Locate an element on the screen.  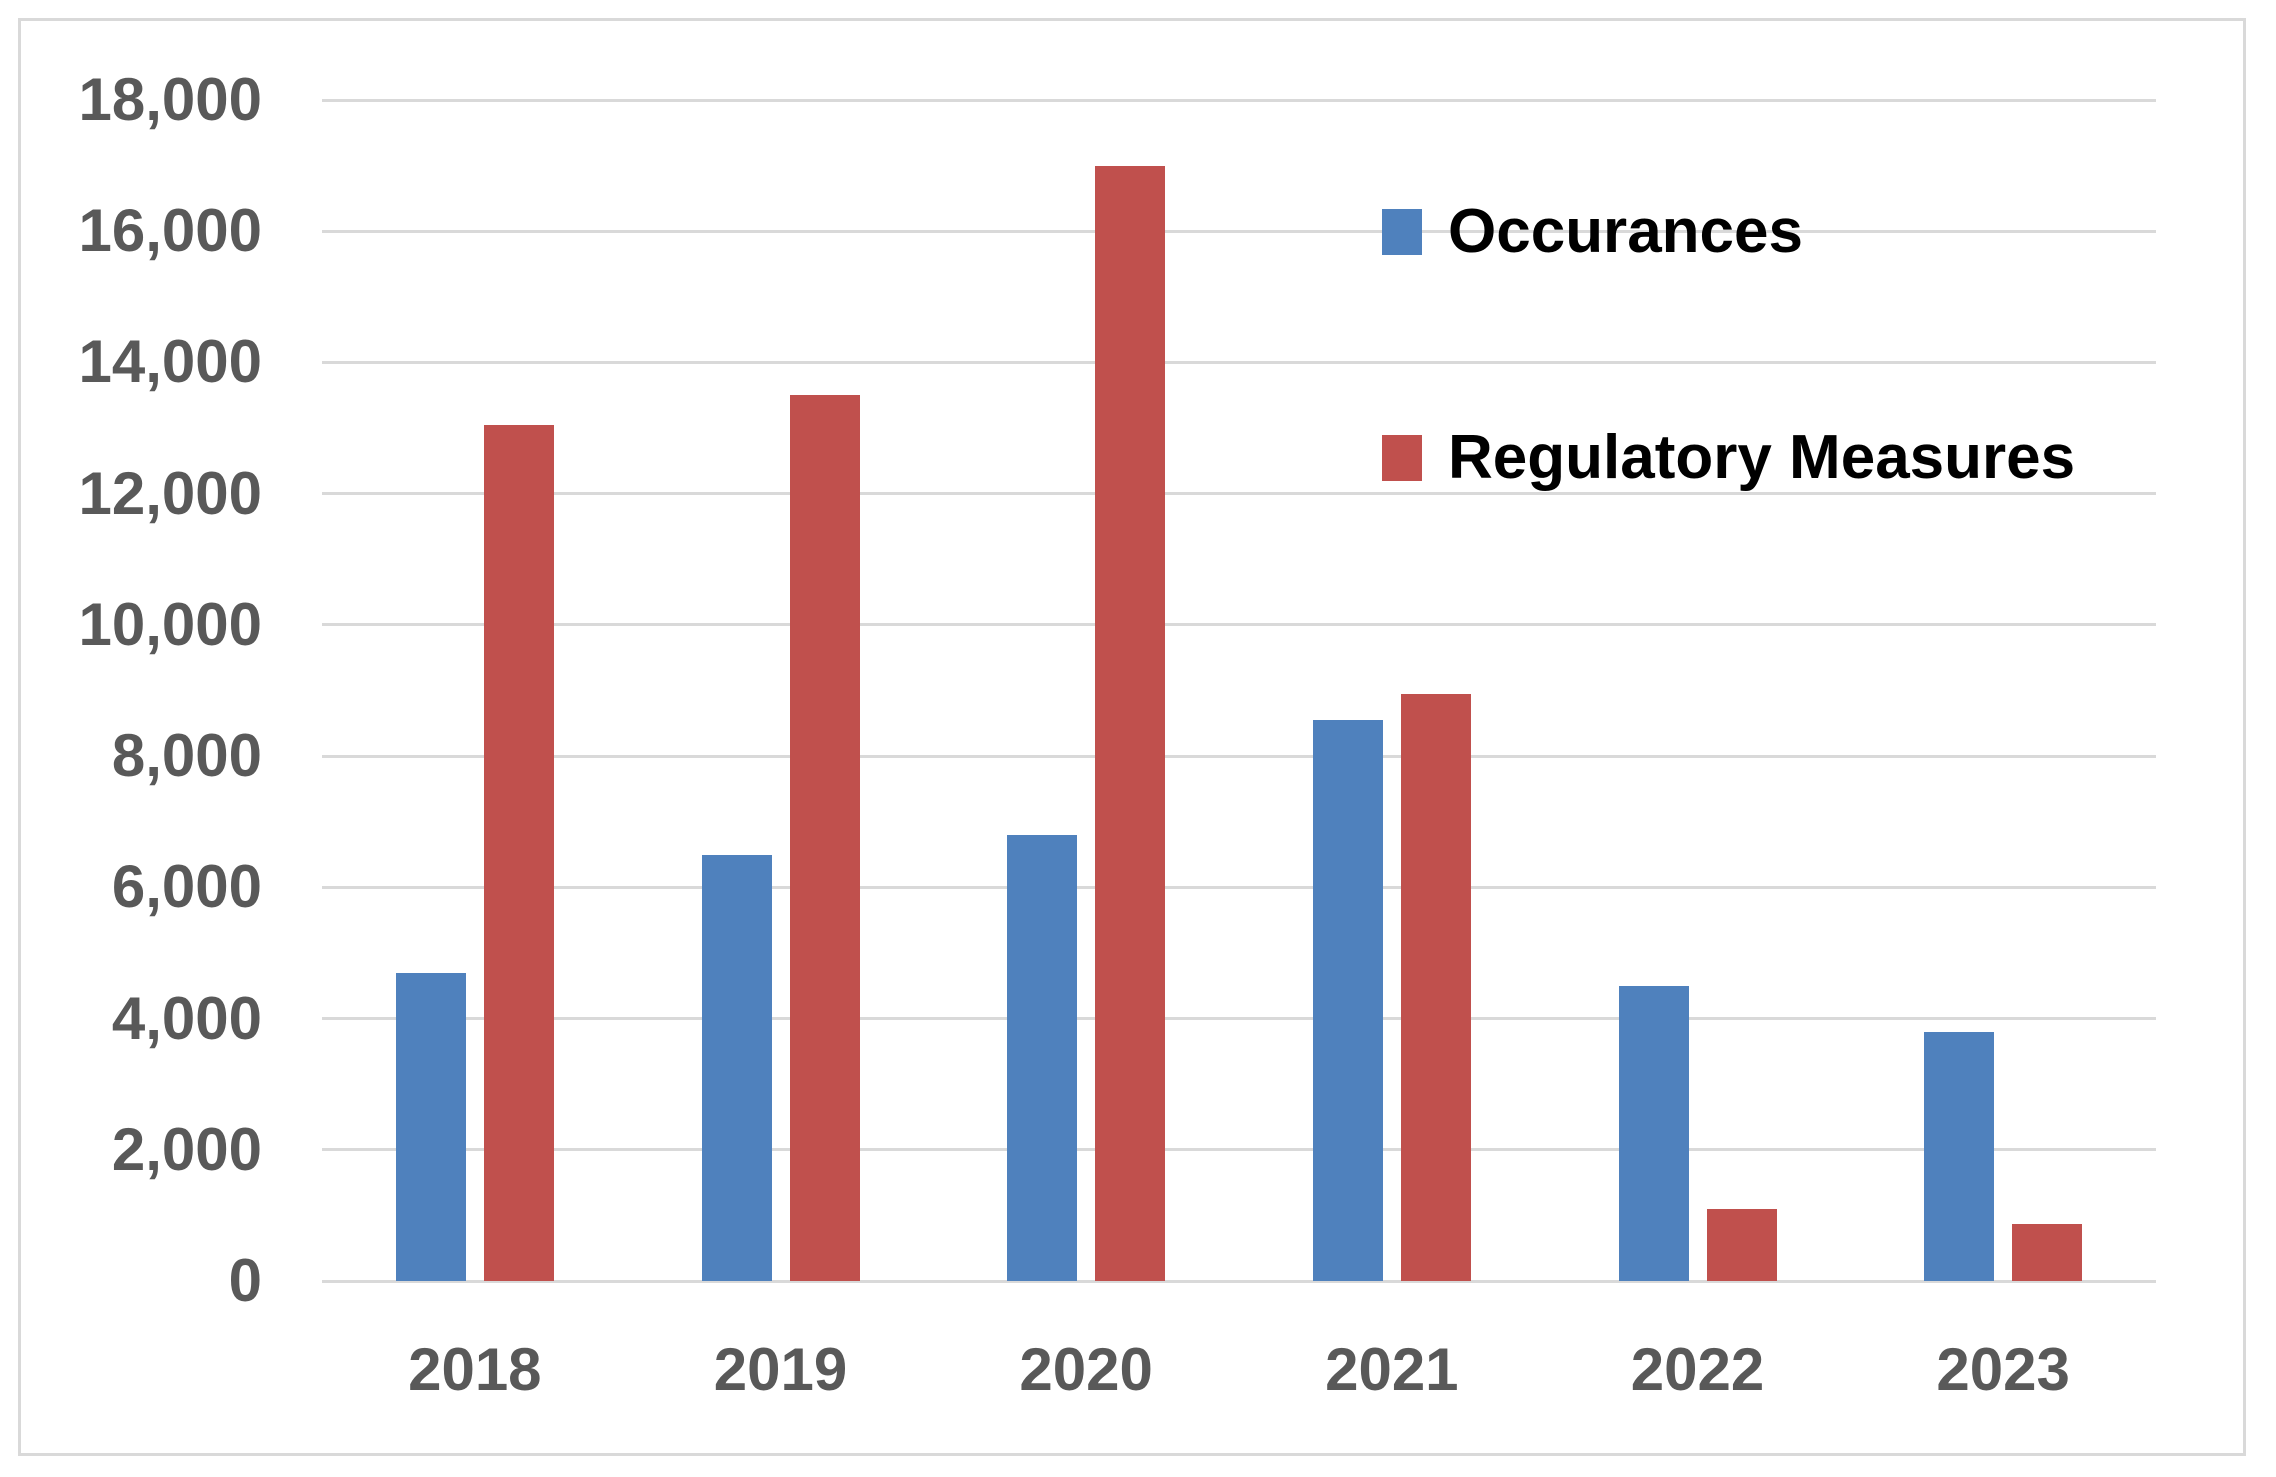
bar-regulatory-measures-2022 is located at coordinates (1741, 1244).